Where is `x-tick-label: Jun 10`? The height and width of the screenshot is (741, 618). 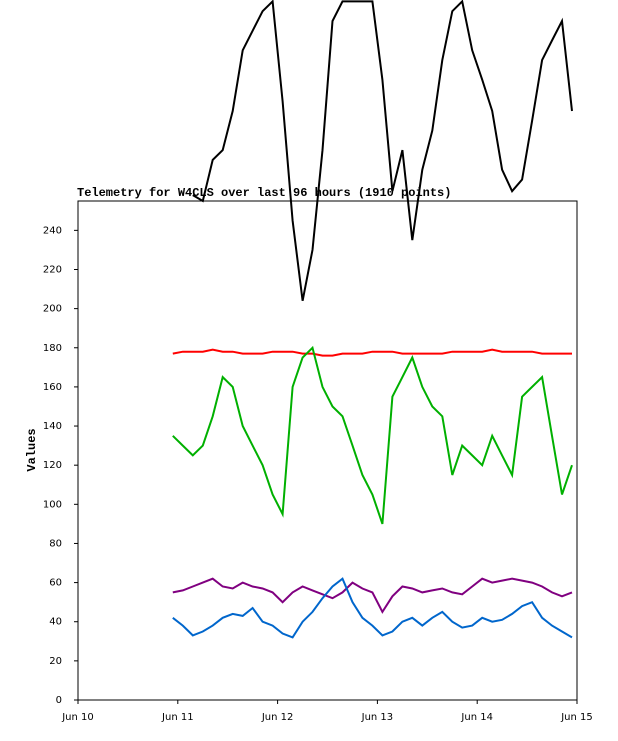
x-tick-label: Jun 10 is located at coordinates (77, 717).